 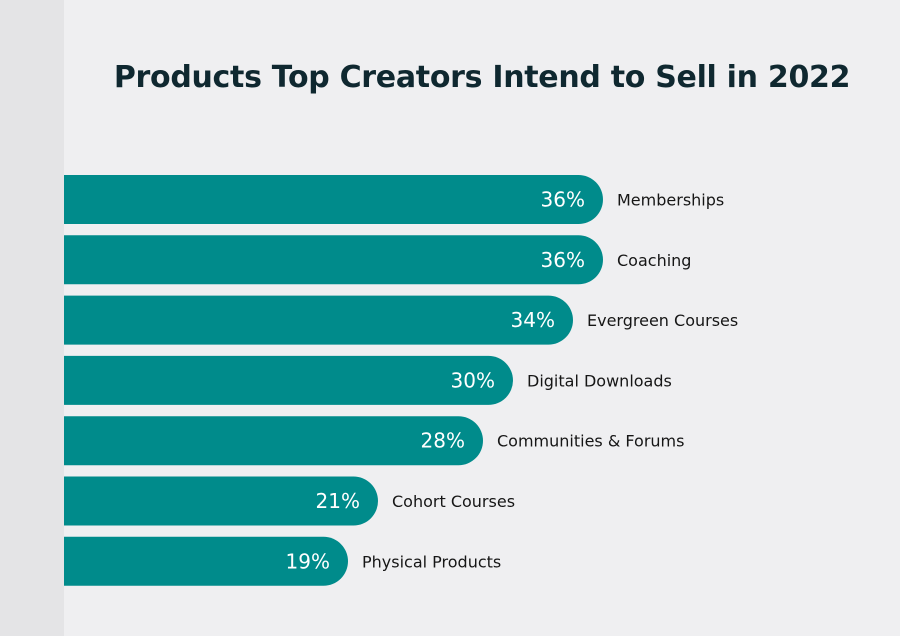 I want to click on bar-group: 34% Evergreen Courses, so click(x=401, y=320).